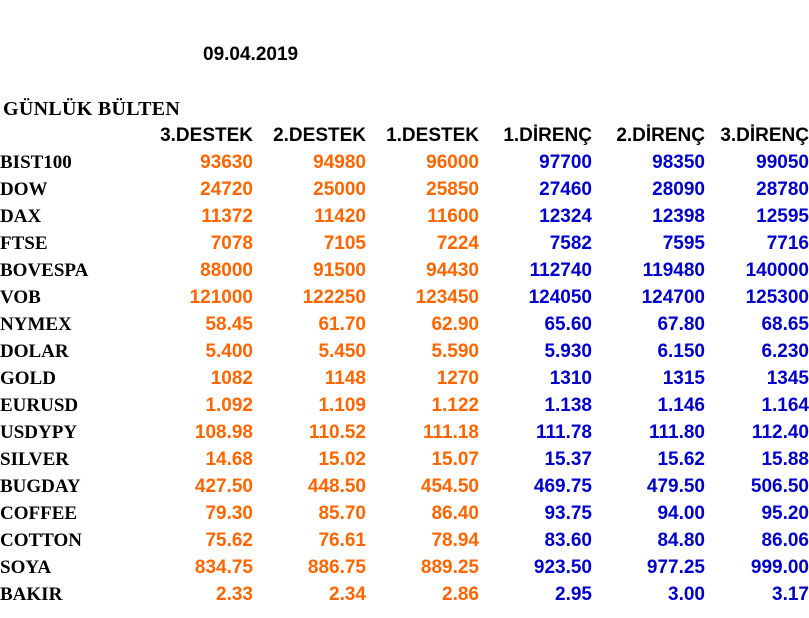  Describe the element at coordinates (452, 189) in the screenshot. I see `support-level-cell: 25850` at that location.